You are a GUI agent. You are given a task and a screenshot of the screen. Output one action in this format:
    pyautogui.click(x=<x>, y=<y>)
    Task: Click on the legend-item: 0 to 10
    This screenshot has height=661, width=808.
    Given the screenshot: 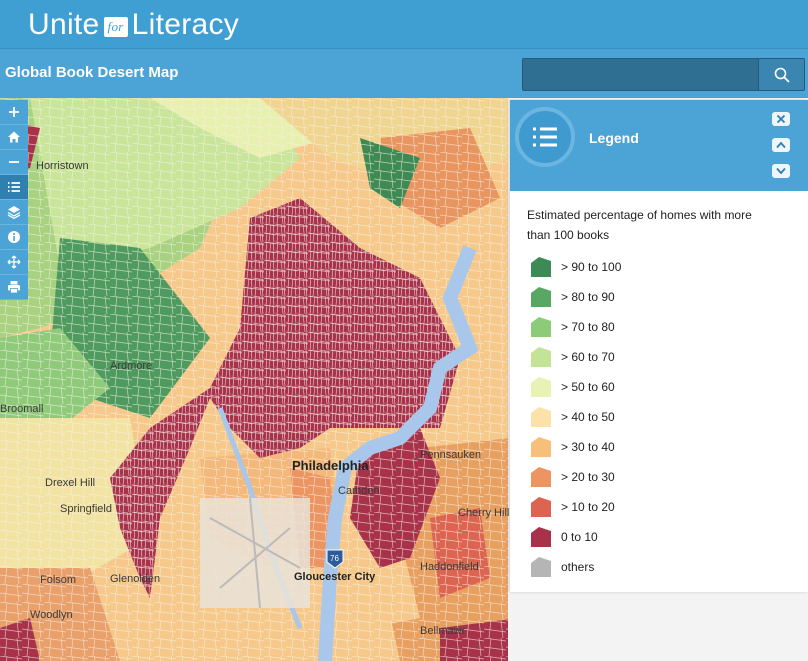 What is the action you would take?
    pyautogui.click(x=667, y=537)
    